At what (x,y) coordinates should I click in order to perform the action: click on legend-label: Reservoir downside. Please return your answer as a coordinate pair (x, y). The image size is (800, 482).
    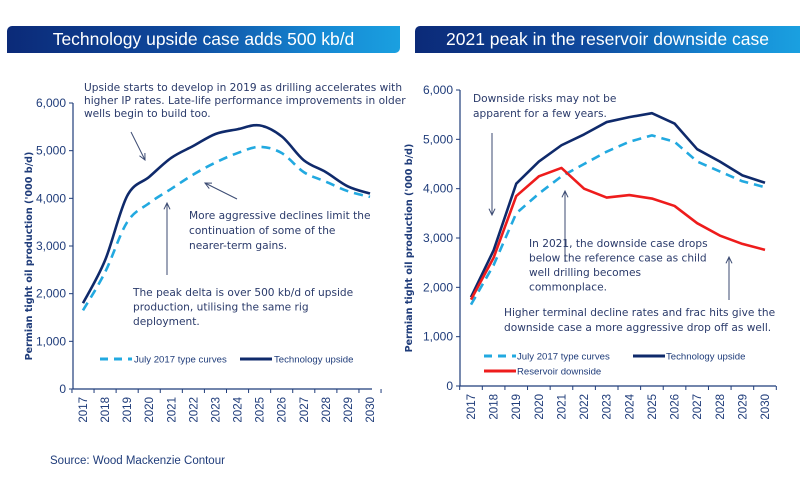
    Looking at the image, I should click on (559, 372).